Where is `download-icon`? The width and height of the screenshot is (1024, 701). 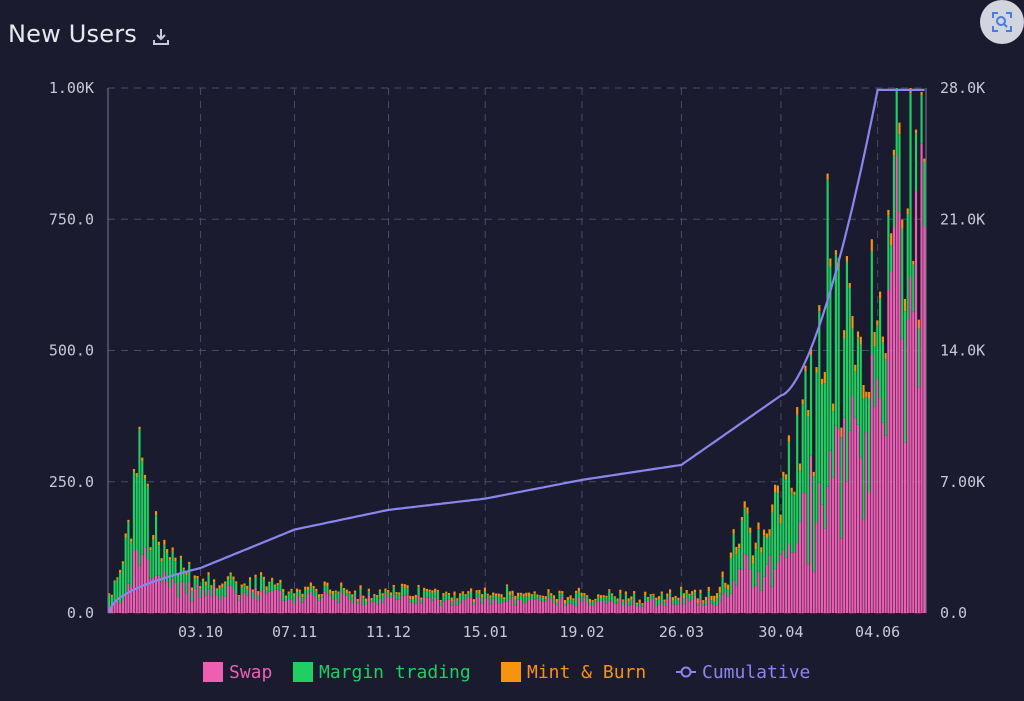
download-icon is located at coordinates (161, 37).